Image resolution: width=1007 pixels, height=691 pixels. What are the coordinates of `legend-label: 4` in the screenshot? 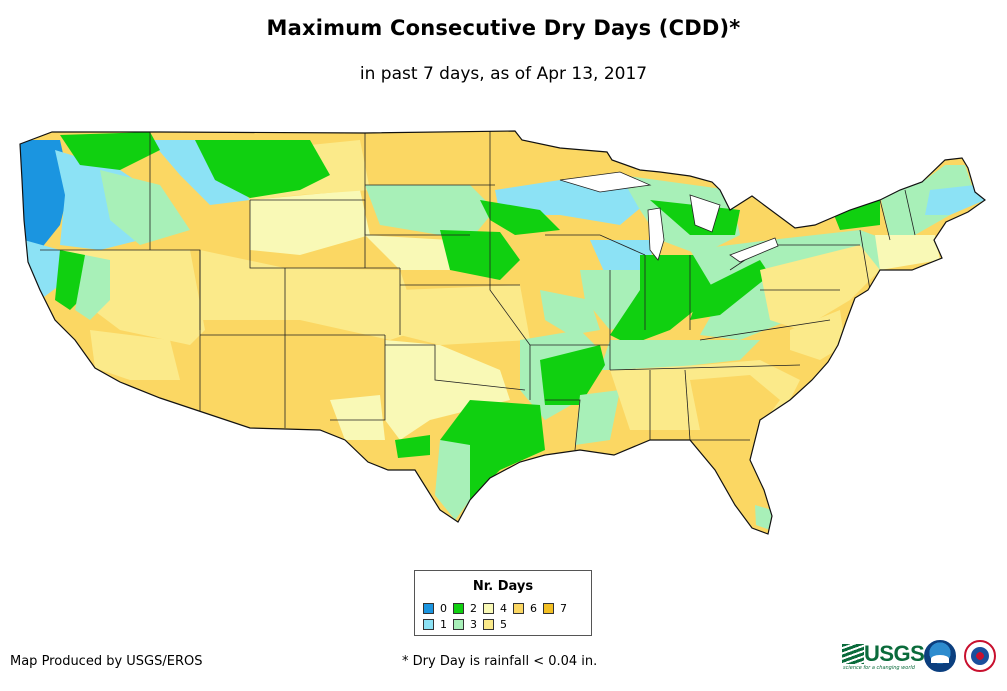 It's located at (503, 608).